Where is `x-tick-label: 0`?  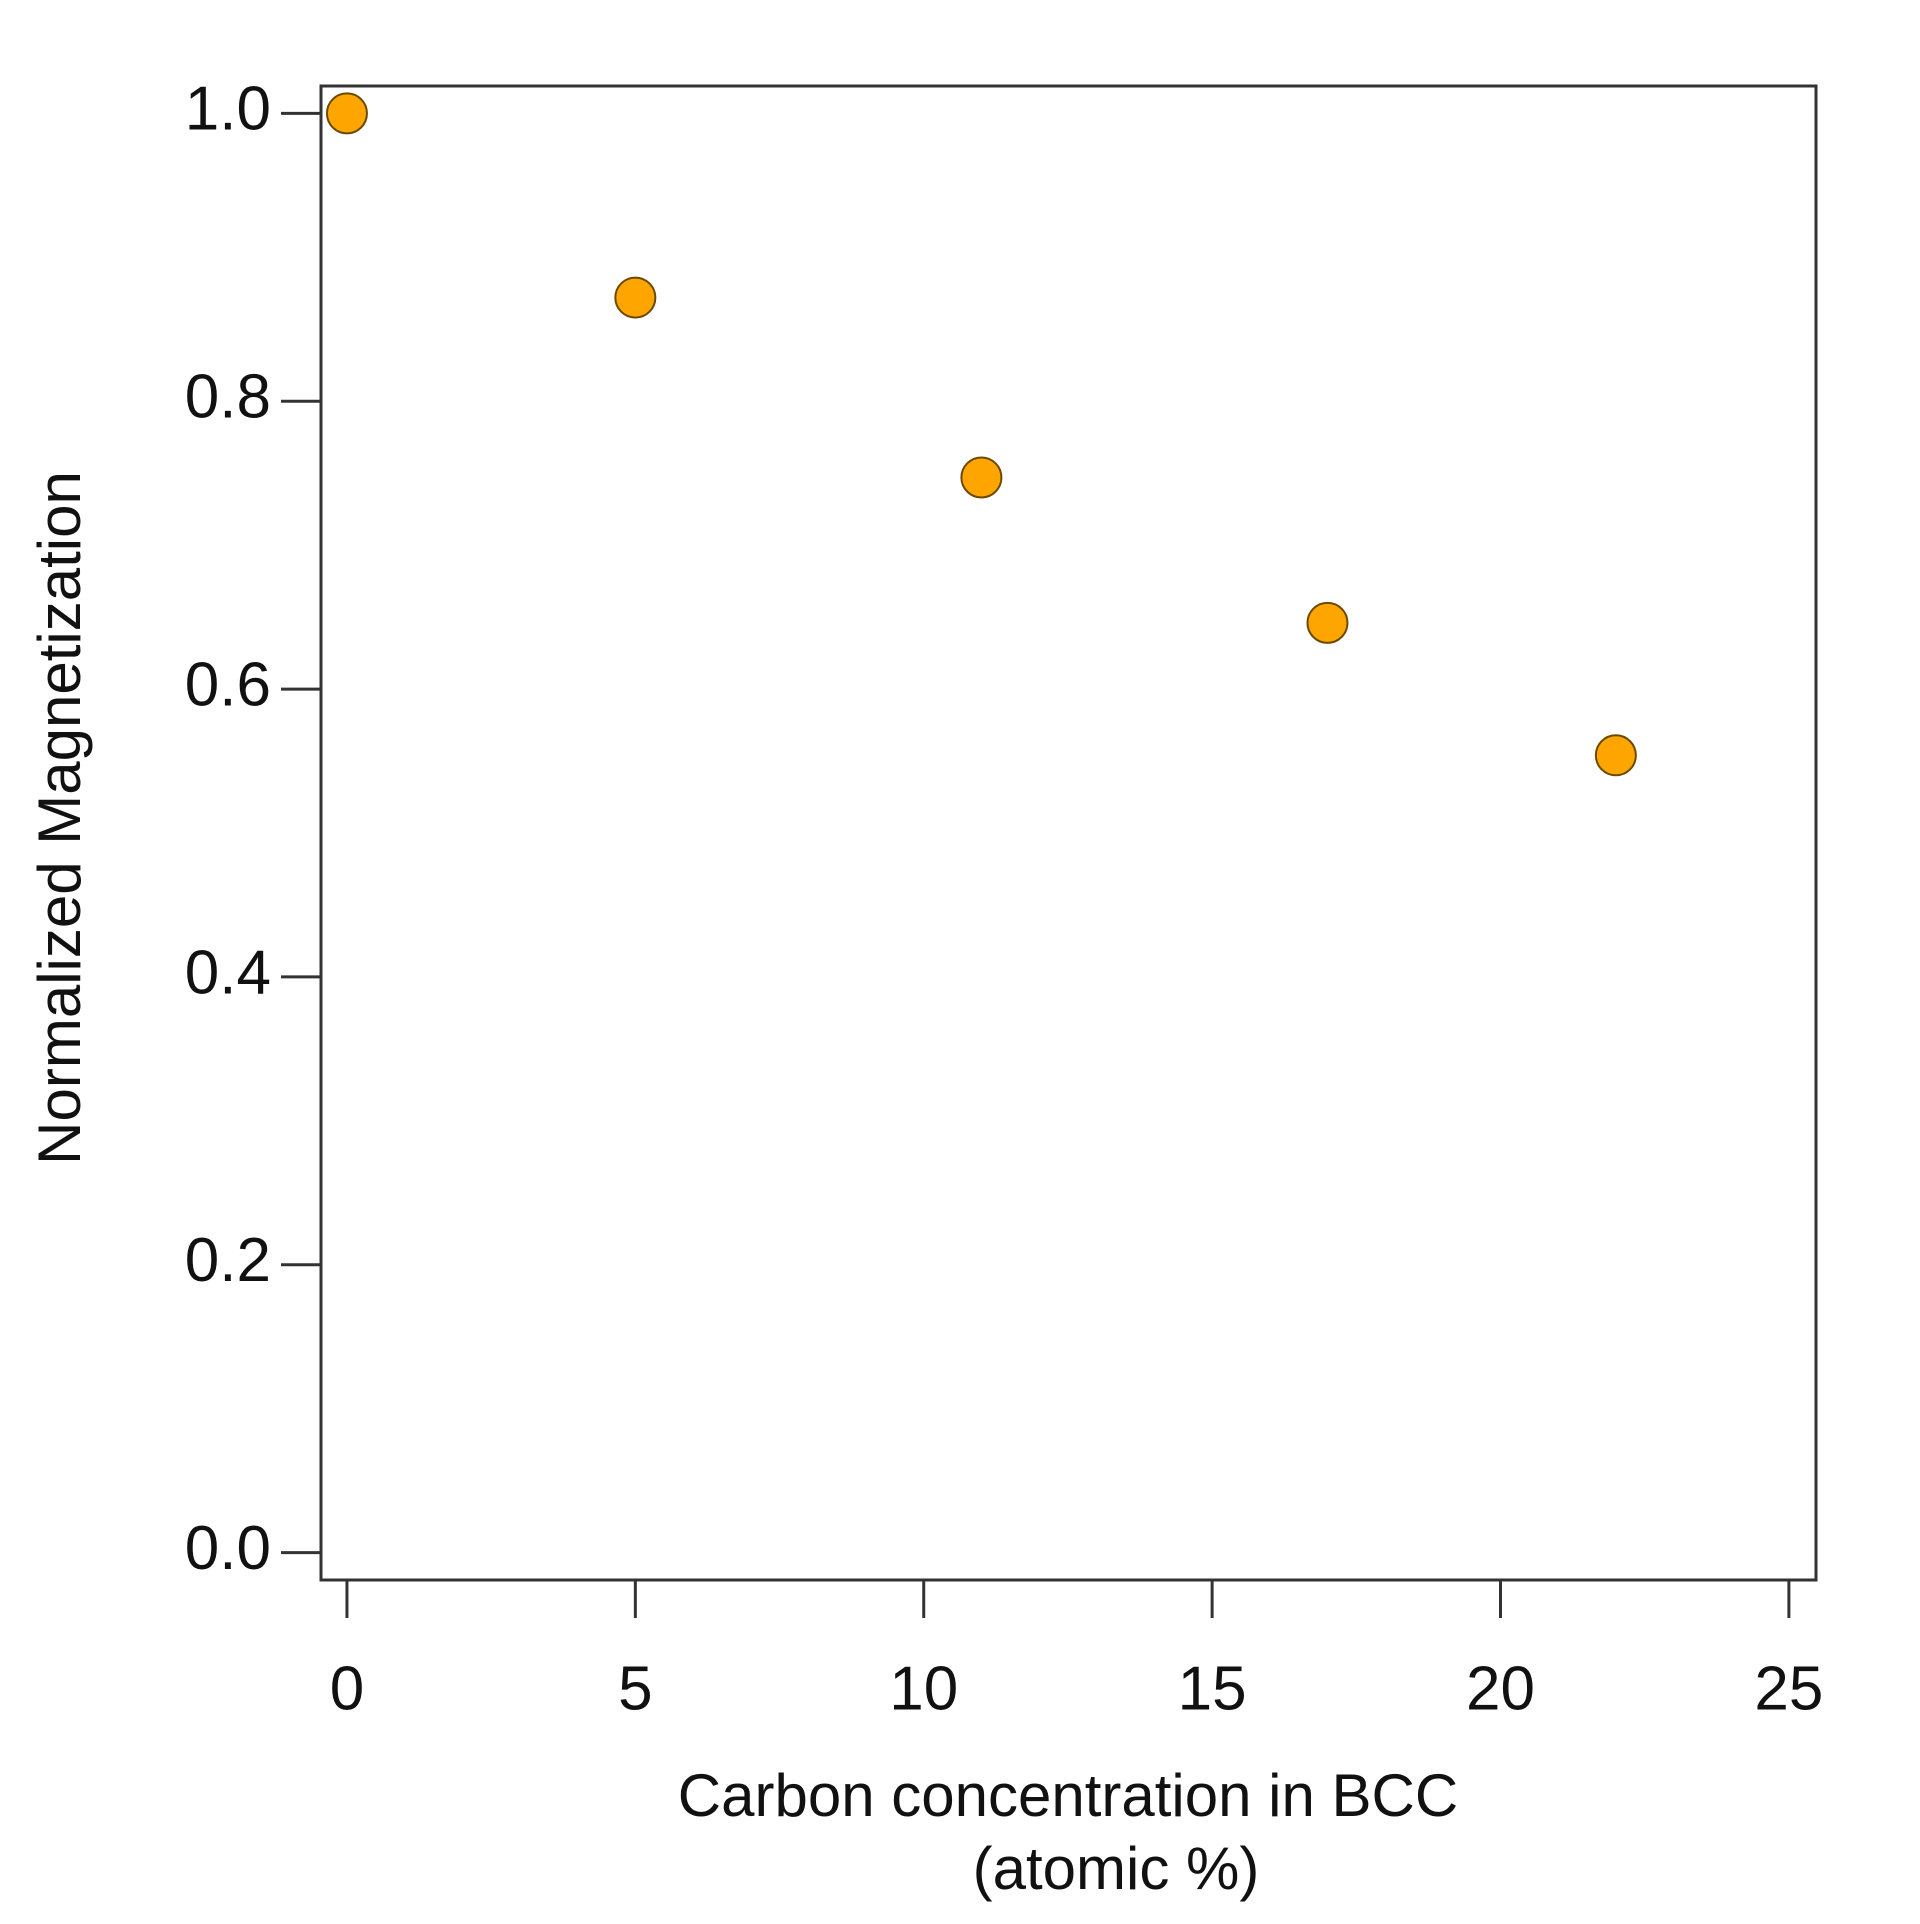
x-tick-label: 0 is located at coordinates (347, 1688).